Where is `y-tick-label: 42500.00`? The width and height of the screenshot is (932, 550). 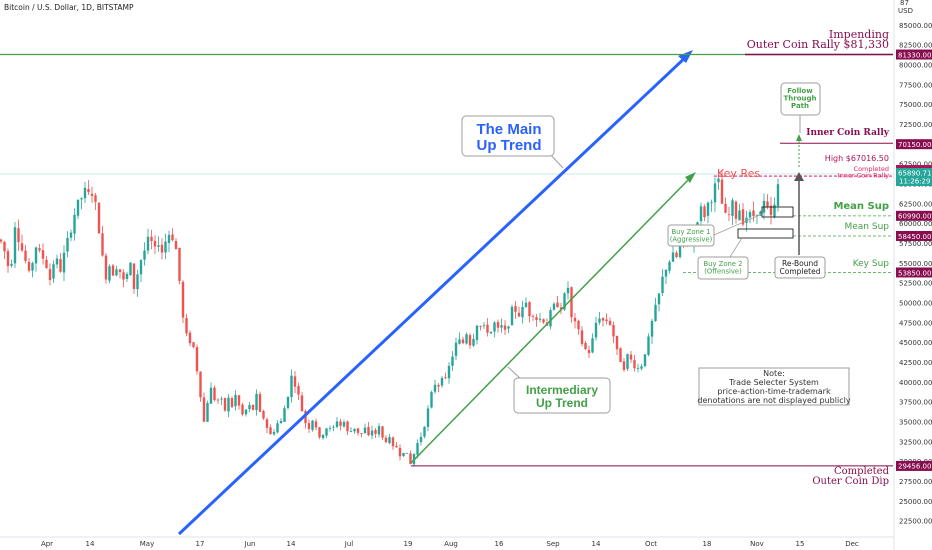
y-tick-label: 42500.00 is located at coordinates (915, 363).